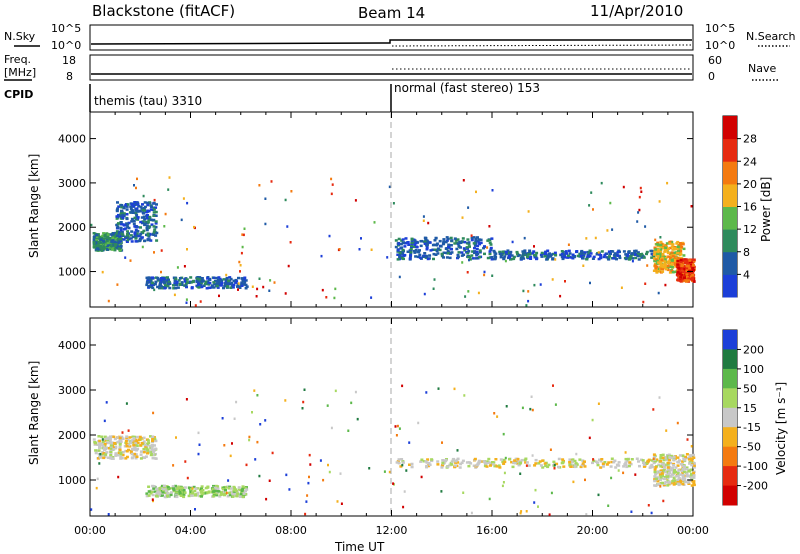 Image resolution: width=800 pixels, height=554 pixels. I want to click on nave-tick-top: 60, so click(715, 60).